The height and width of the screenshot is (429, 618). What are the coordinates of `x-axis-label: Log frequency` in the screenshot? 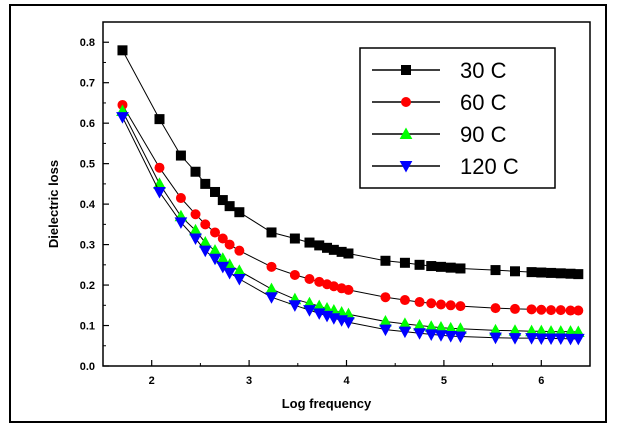 It's located at (327, 403).